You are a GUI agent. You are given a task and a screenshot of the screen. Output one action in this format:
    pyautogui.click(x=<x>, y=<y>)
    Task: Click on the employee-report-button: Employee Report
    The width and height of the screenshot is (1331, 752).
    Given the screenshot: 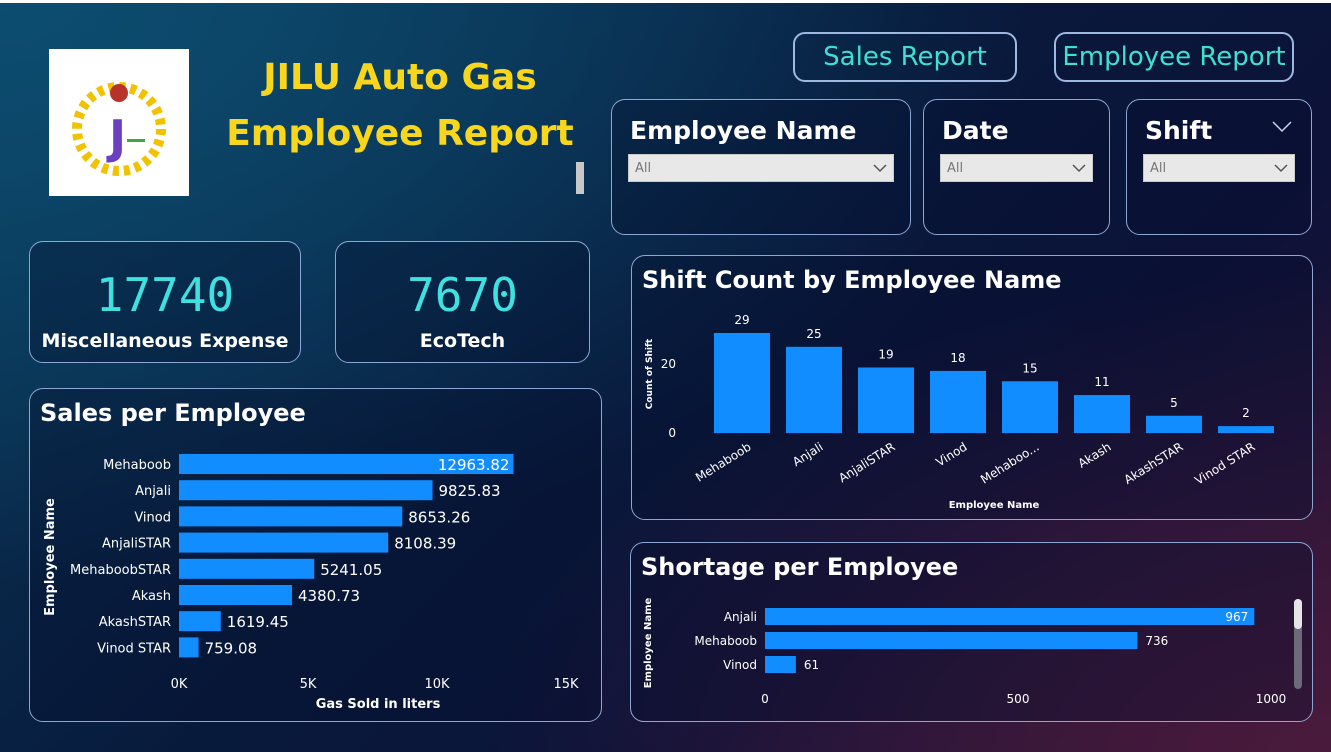 What is the action you would take?
    pyautogui.click(x=1174, y=57)
    